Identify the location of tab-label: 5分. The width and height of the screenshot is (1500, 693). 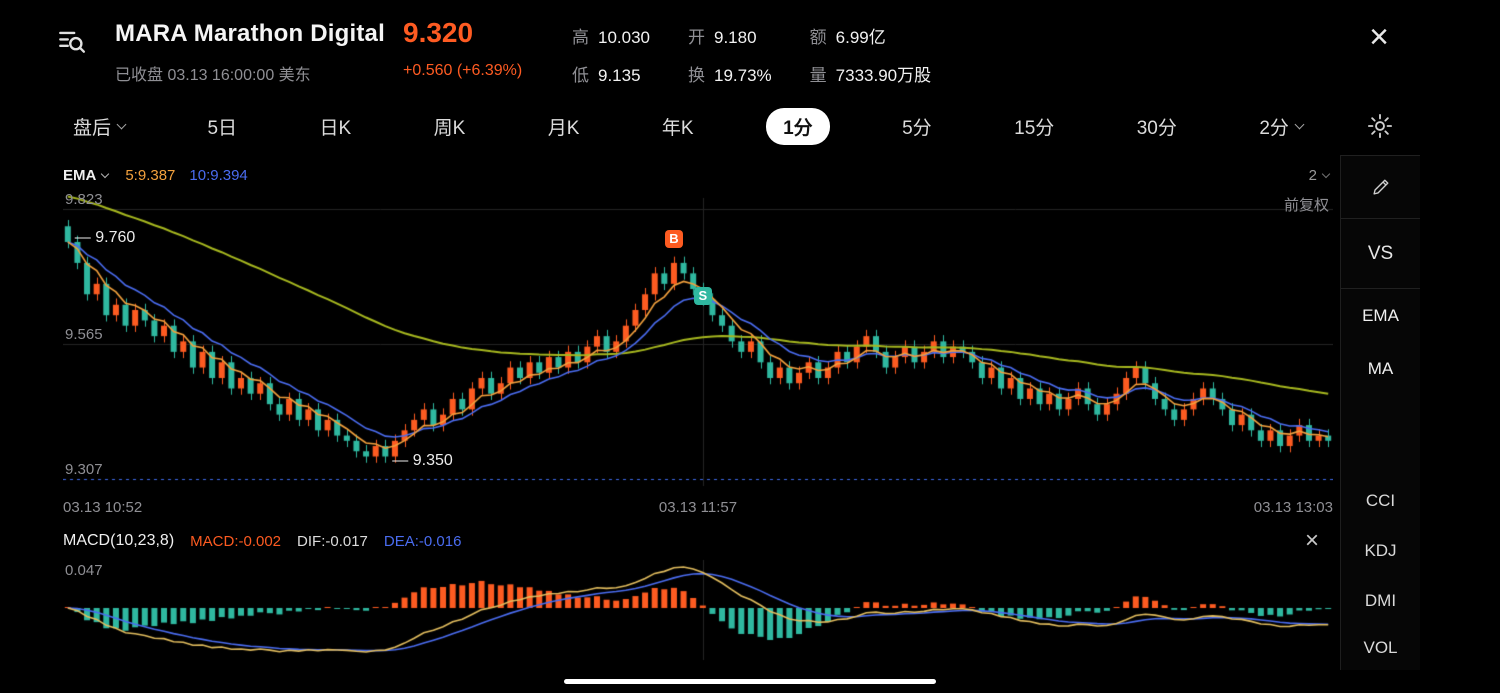
(917, 128).